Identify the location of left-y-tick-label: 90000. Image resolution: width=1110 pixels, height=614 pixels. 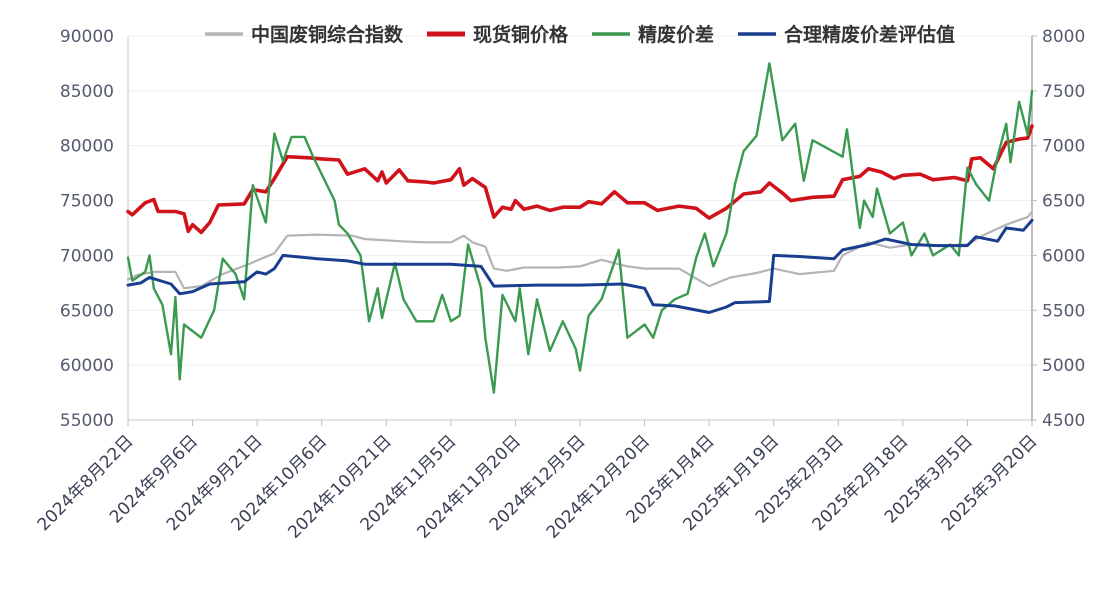
(87, 37).